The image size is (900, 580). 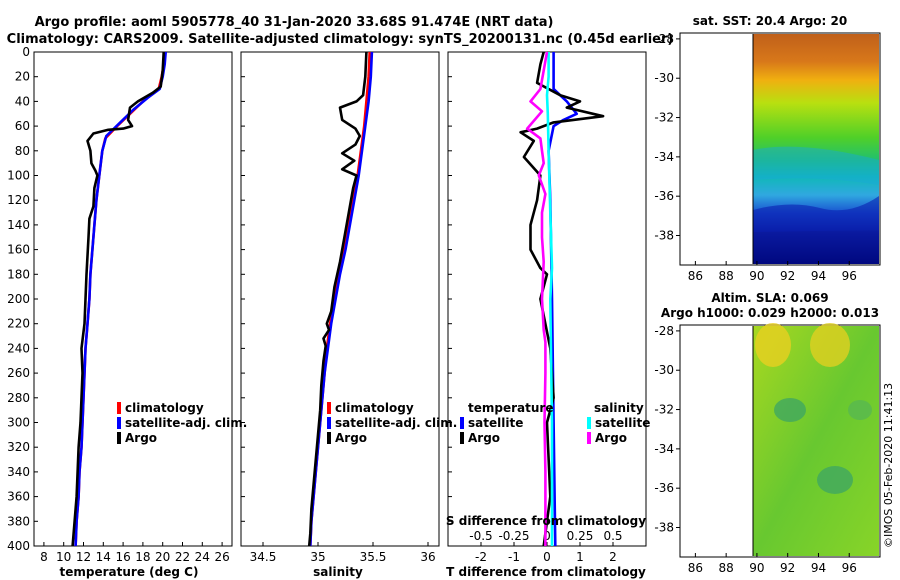 What do you see at coordinates (547, 536) in the screenshot?
I see `top-x-tick-label: 0` at bounding box center [547, 536].